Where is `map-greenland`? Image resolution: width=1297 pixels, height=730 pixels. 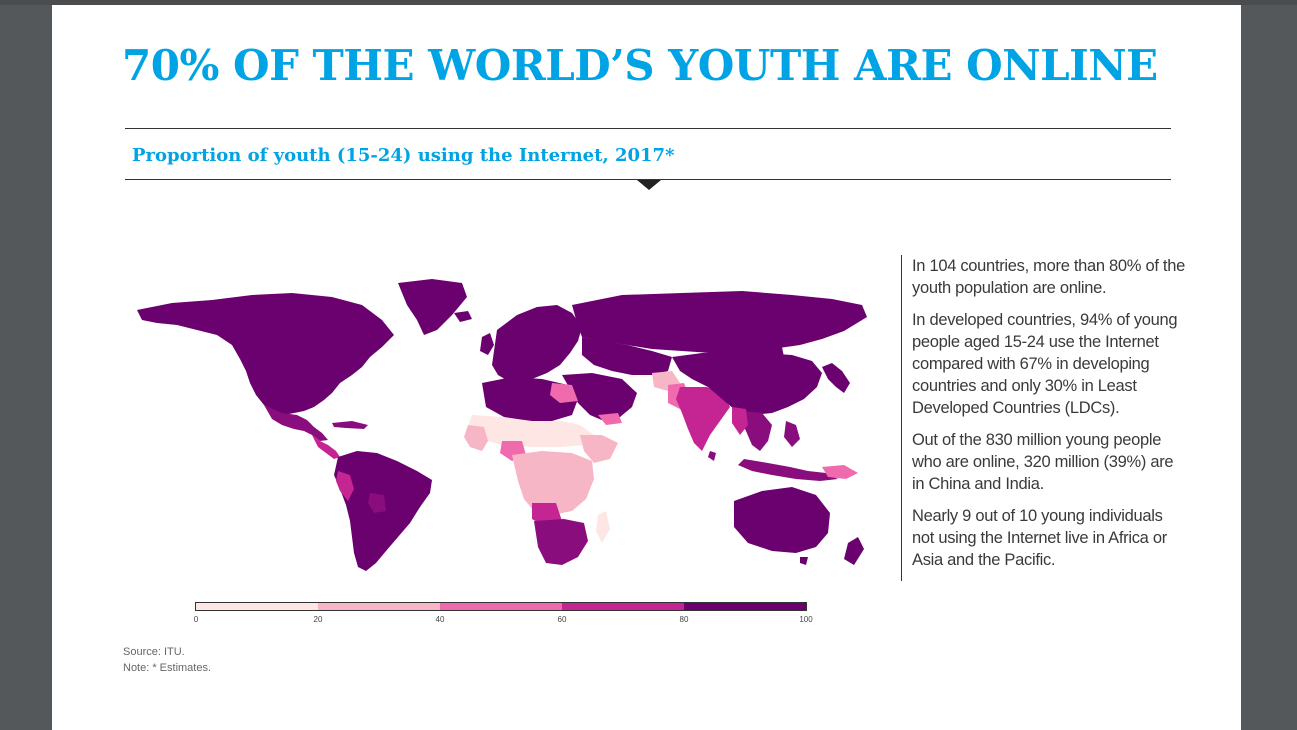 map-greenland is located at coordinates (432, 307).